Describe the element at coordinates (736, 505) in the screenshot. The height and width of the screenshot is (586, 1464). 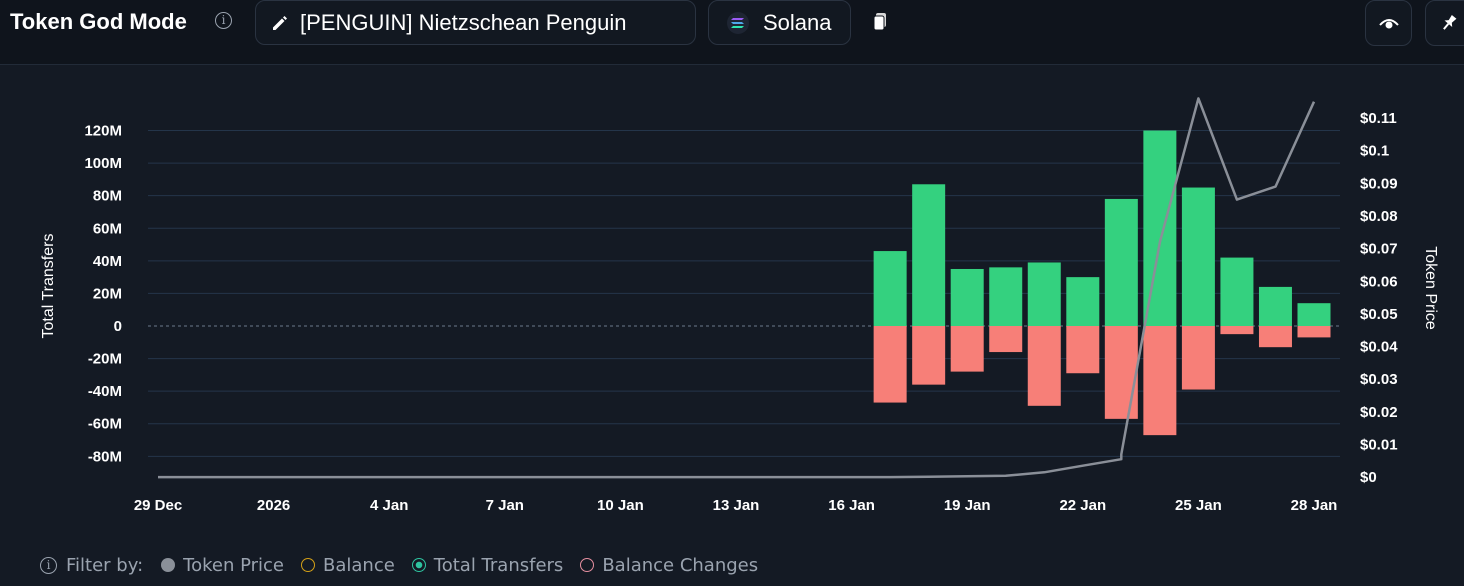
I see `x-tick-label: 13 Jan` at that location.